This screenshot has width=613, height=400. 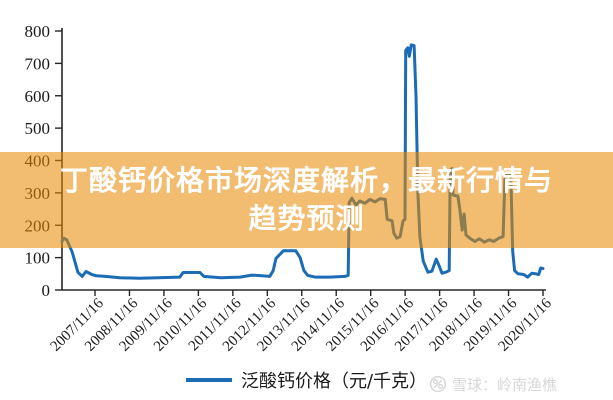 I want to click on y-tick-label: 800, so click(x=38, y=31).